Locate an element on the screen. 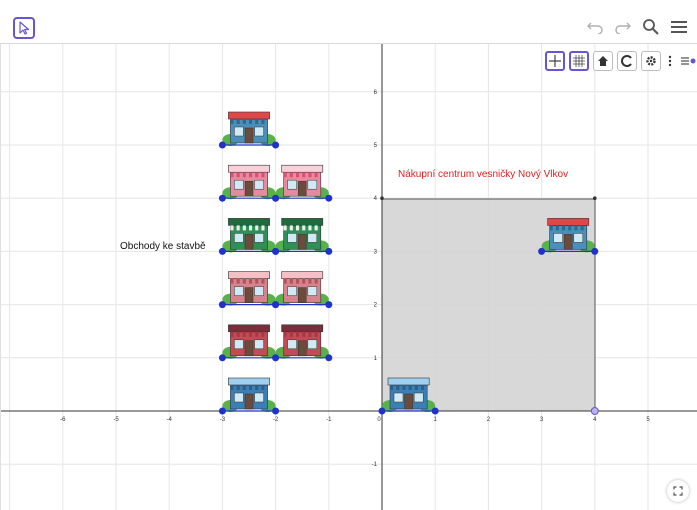 This screenshot has width=697, height=510. y-tick-label: 3 is located at coordinates (376, 252).